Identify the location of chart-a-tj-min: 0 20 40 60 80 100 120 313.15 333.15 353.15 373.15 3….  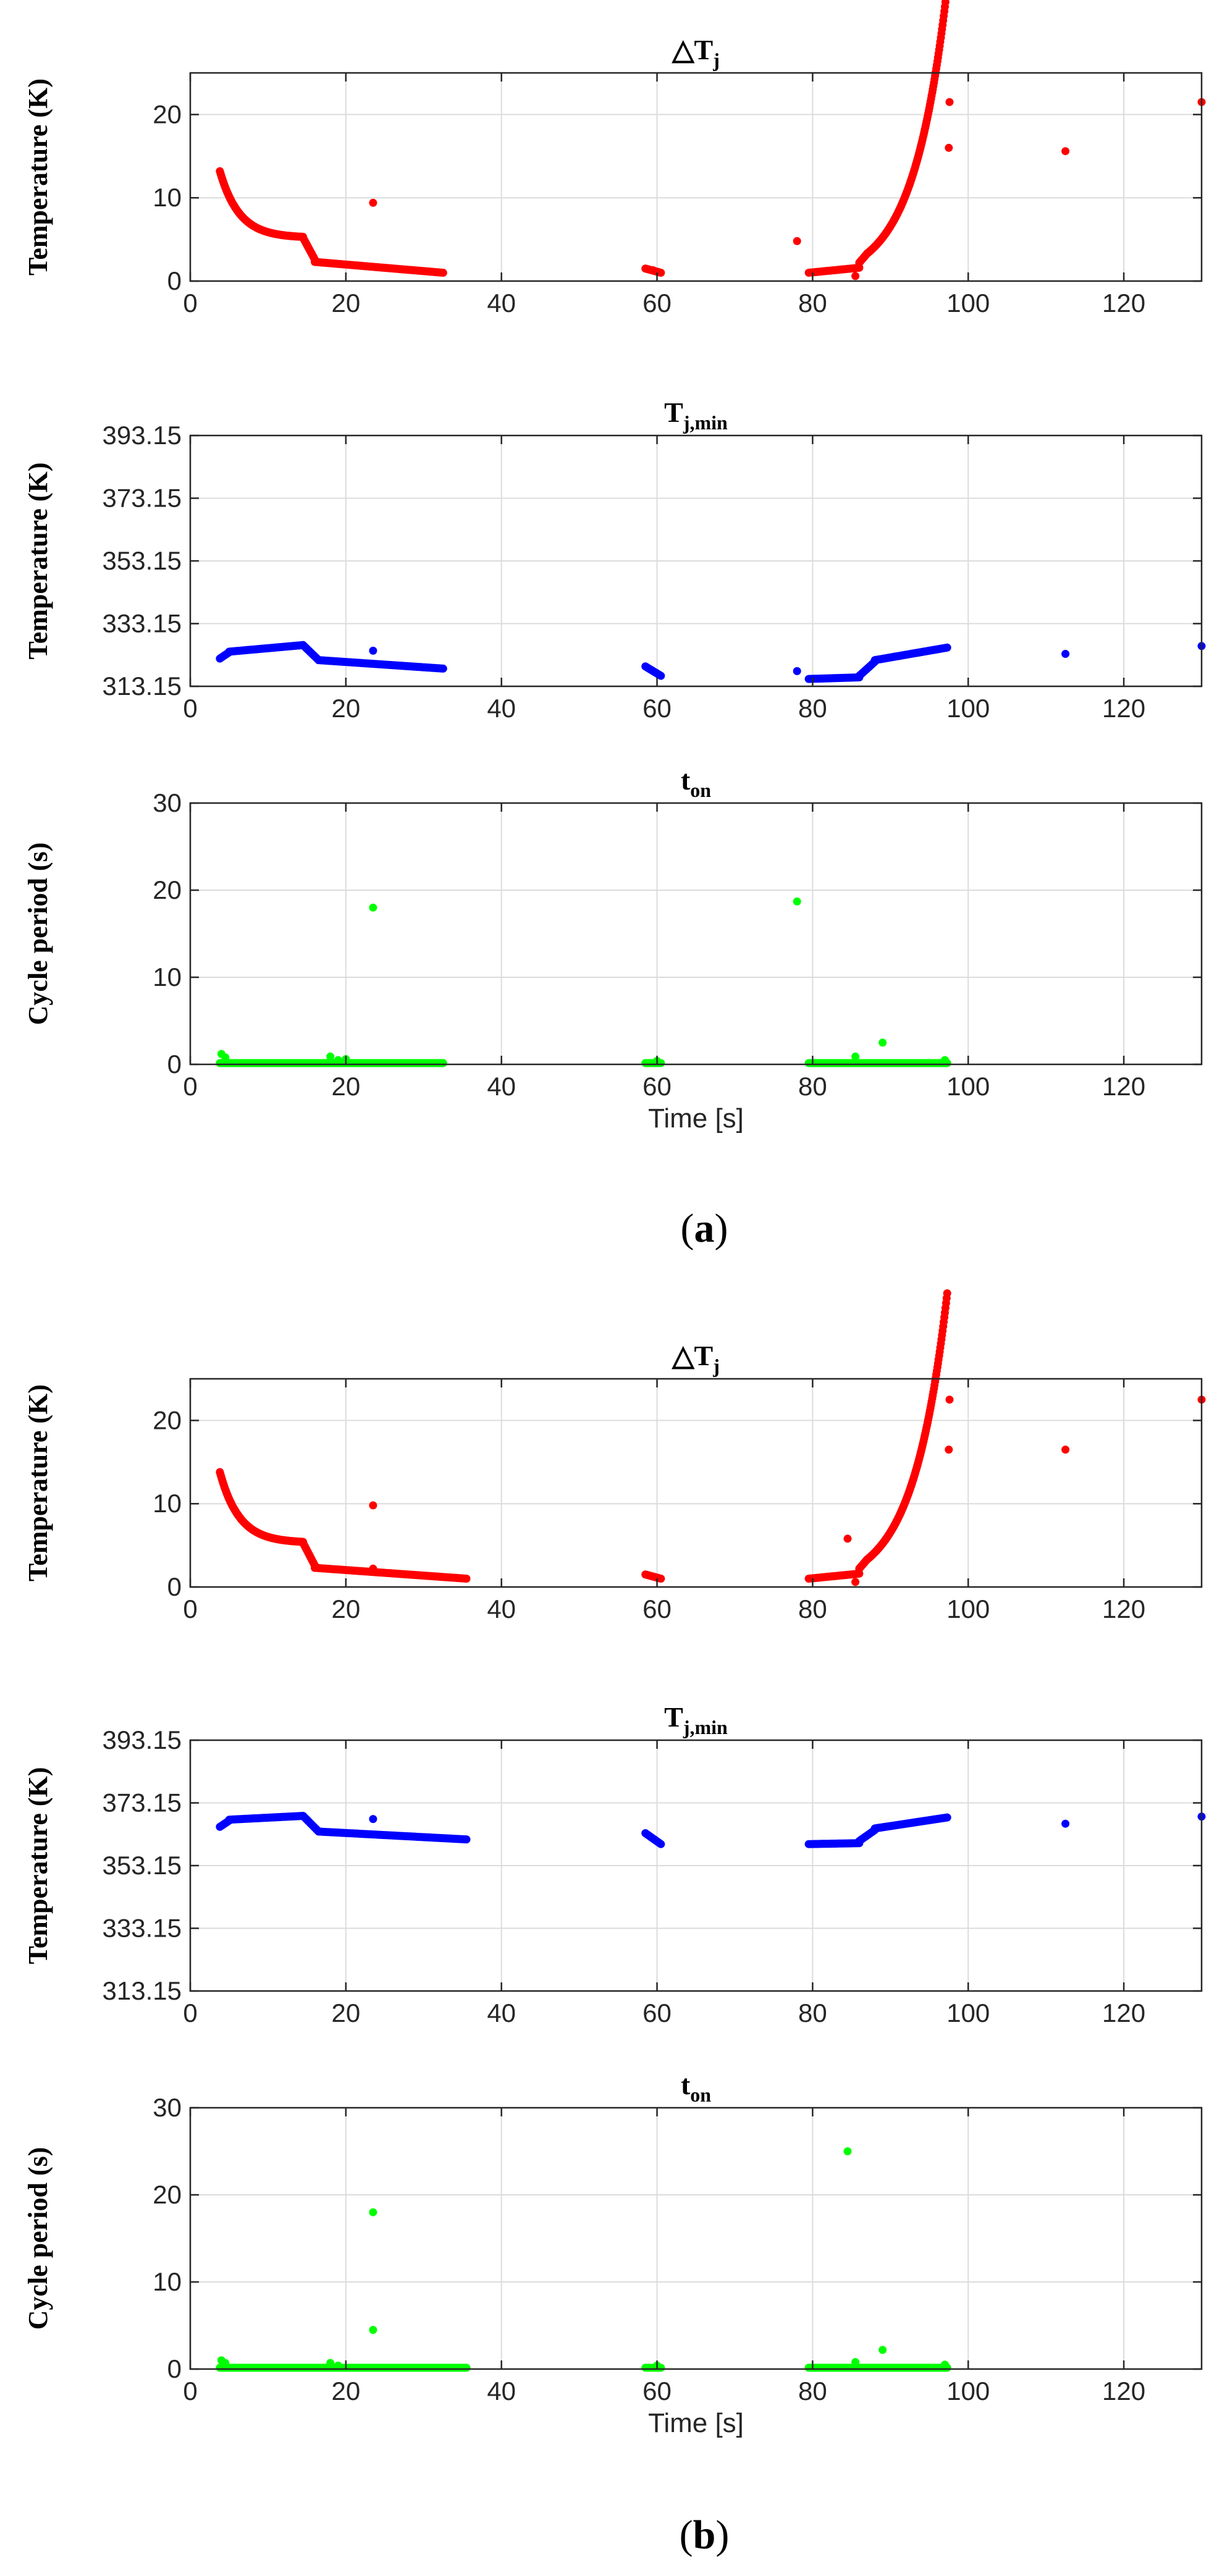
(614, 560).